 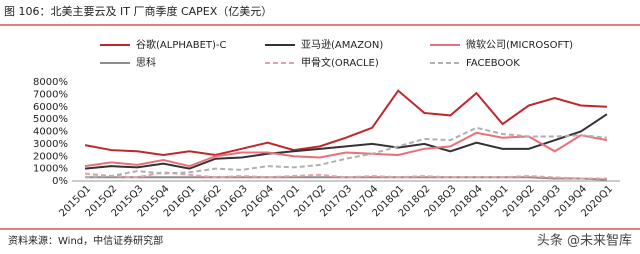 What do you see at coordinates (519, 44) in the screenshot?
I see `legend-label: 微软公司(MICROSOFT)` at bounding box center [519, 44].